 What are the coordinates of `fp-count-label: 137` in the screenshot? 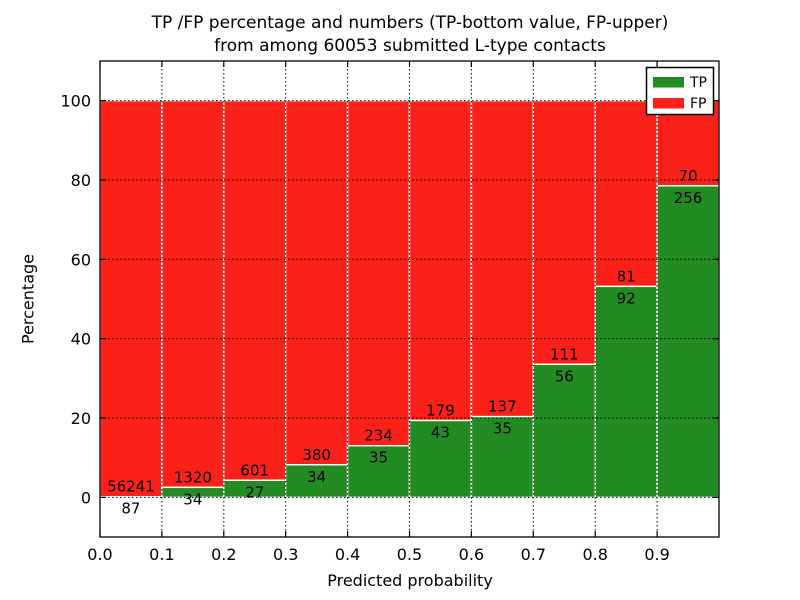 It's located at (502, 407).